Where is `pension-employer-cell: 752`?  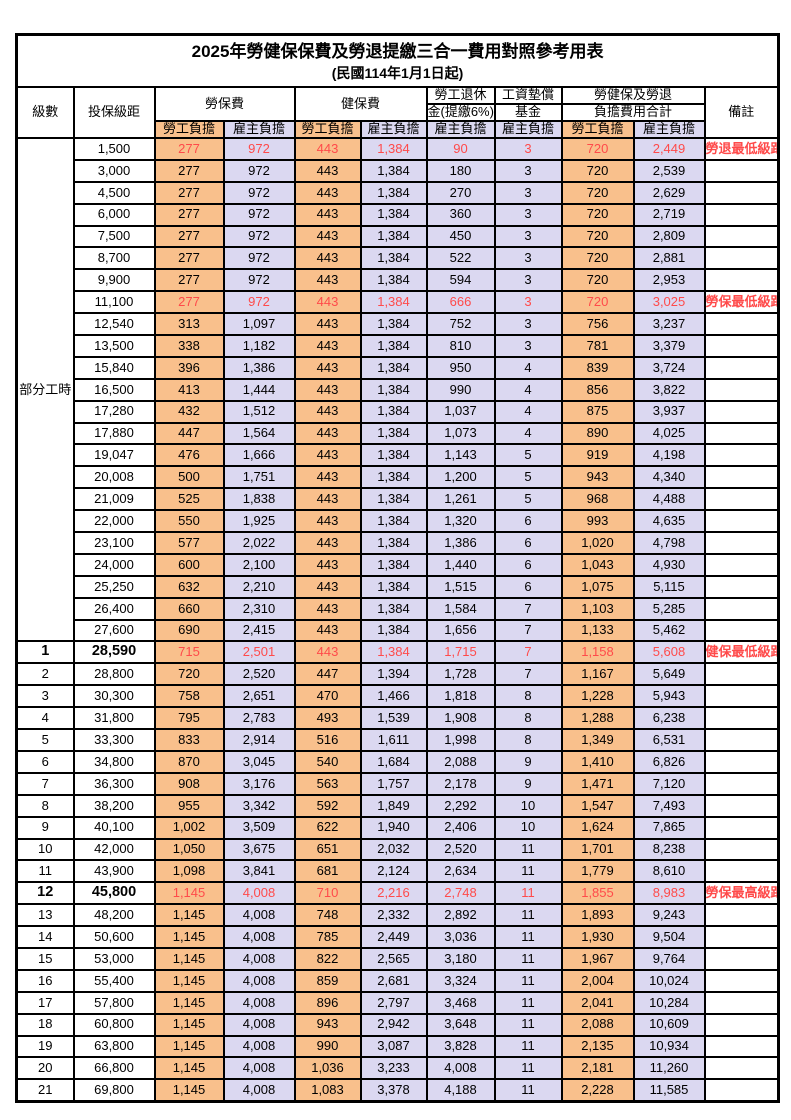 pension-employer-cell: 752 is located at coordinates (460, 324).